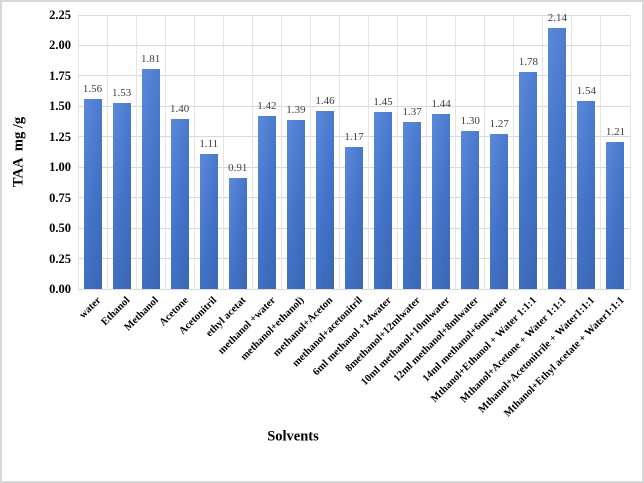 The image size is (644, 483). Describe the element at coordinates (60, 75) in the screenshot. I see `y-tick-label: 1.75` at that location.